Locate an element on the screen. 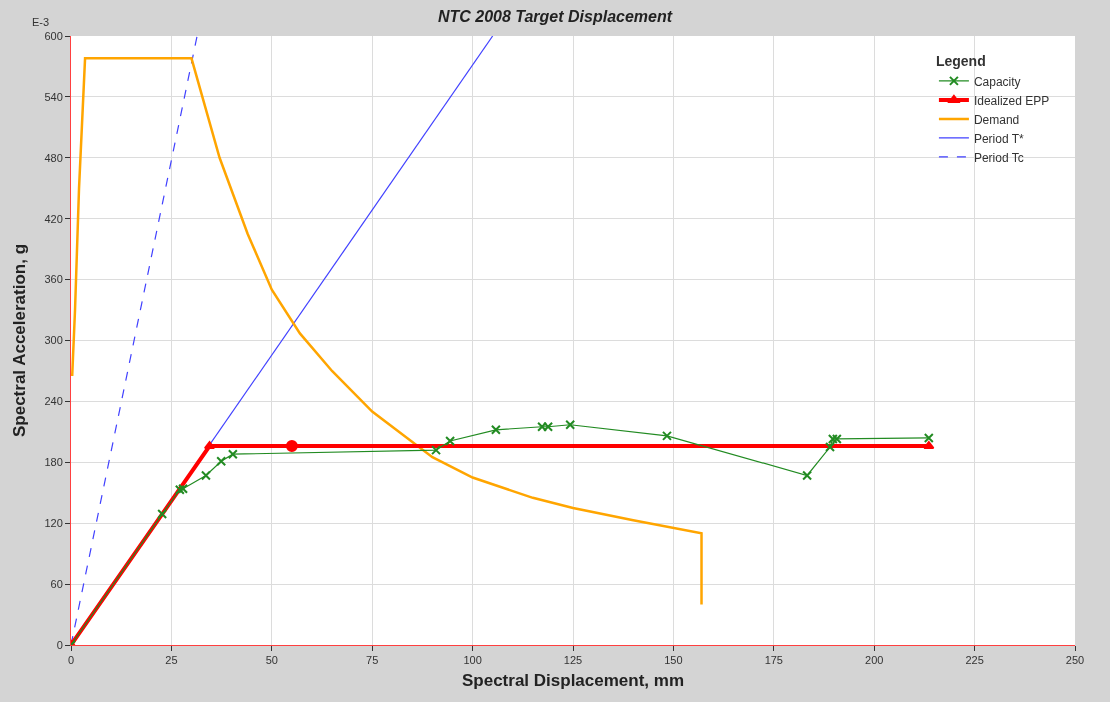  x-tick-label: 225 is located at coordinates (974, 660).